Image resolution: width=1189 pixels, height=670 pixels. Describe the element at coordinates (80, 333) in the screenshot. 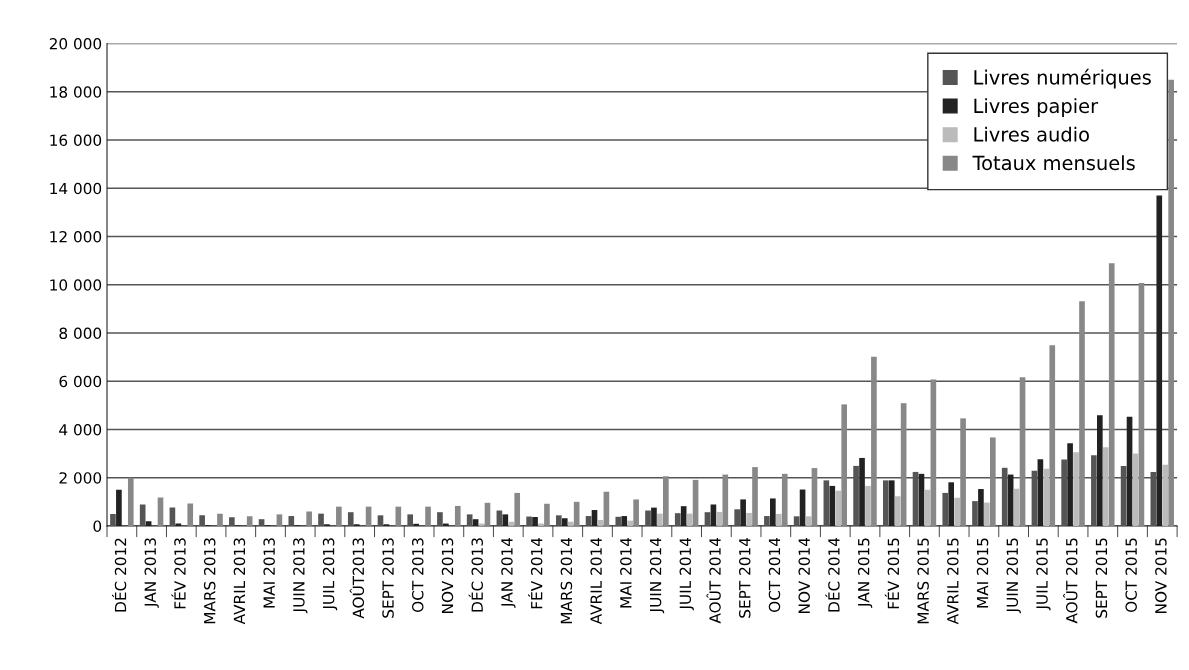

I see `y-tick-label: 8 000` at that location.